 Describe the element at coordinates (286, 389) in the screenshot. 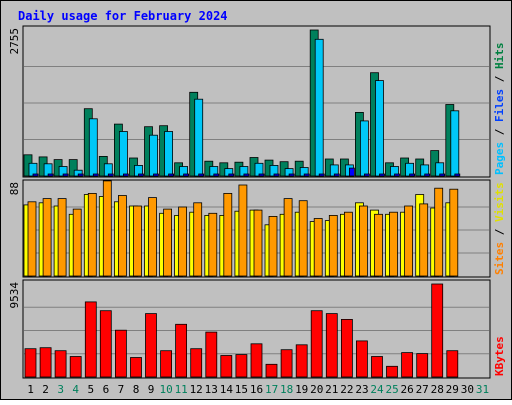

I see `day-tick-label: 18` at that location.